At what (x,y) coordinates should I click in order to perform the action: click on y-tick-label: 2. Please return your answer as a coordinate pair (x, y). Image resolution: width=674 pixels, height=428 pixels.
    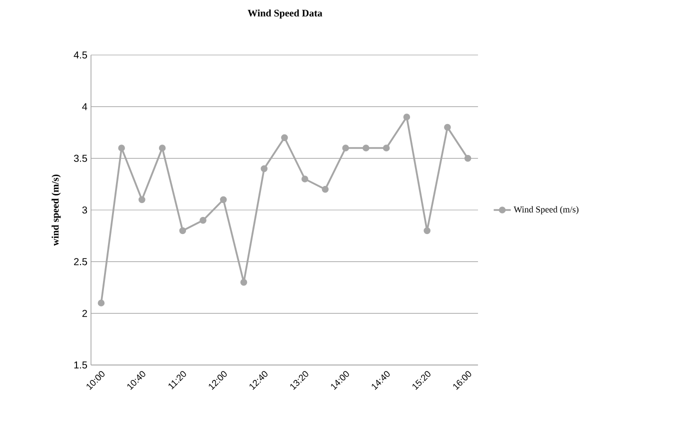
    Looking at the image, I should click on (84, 313).